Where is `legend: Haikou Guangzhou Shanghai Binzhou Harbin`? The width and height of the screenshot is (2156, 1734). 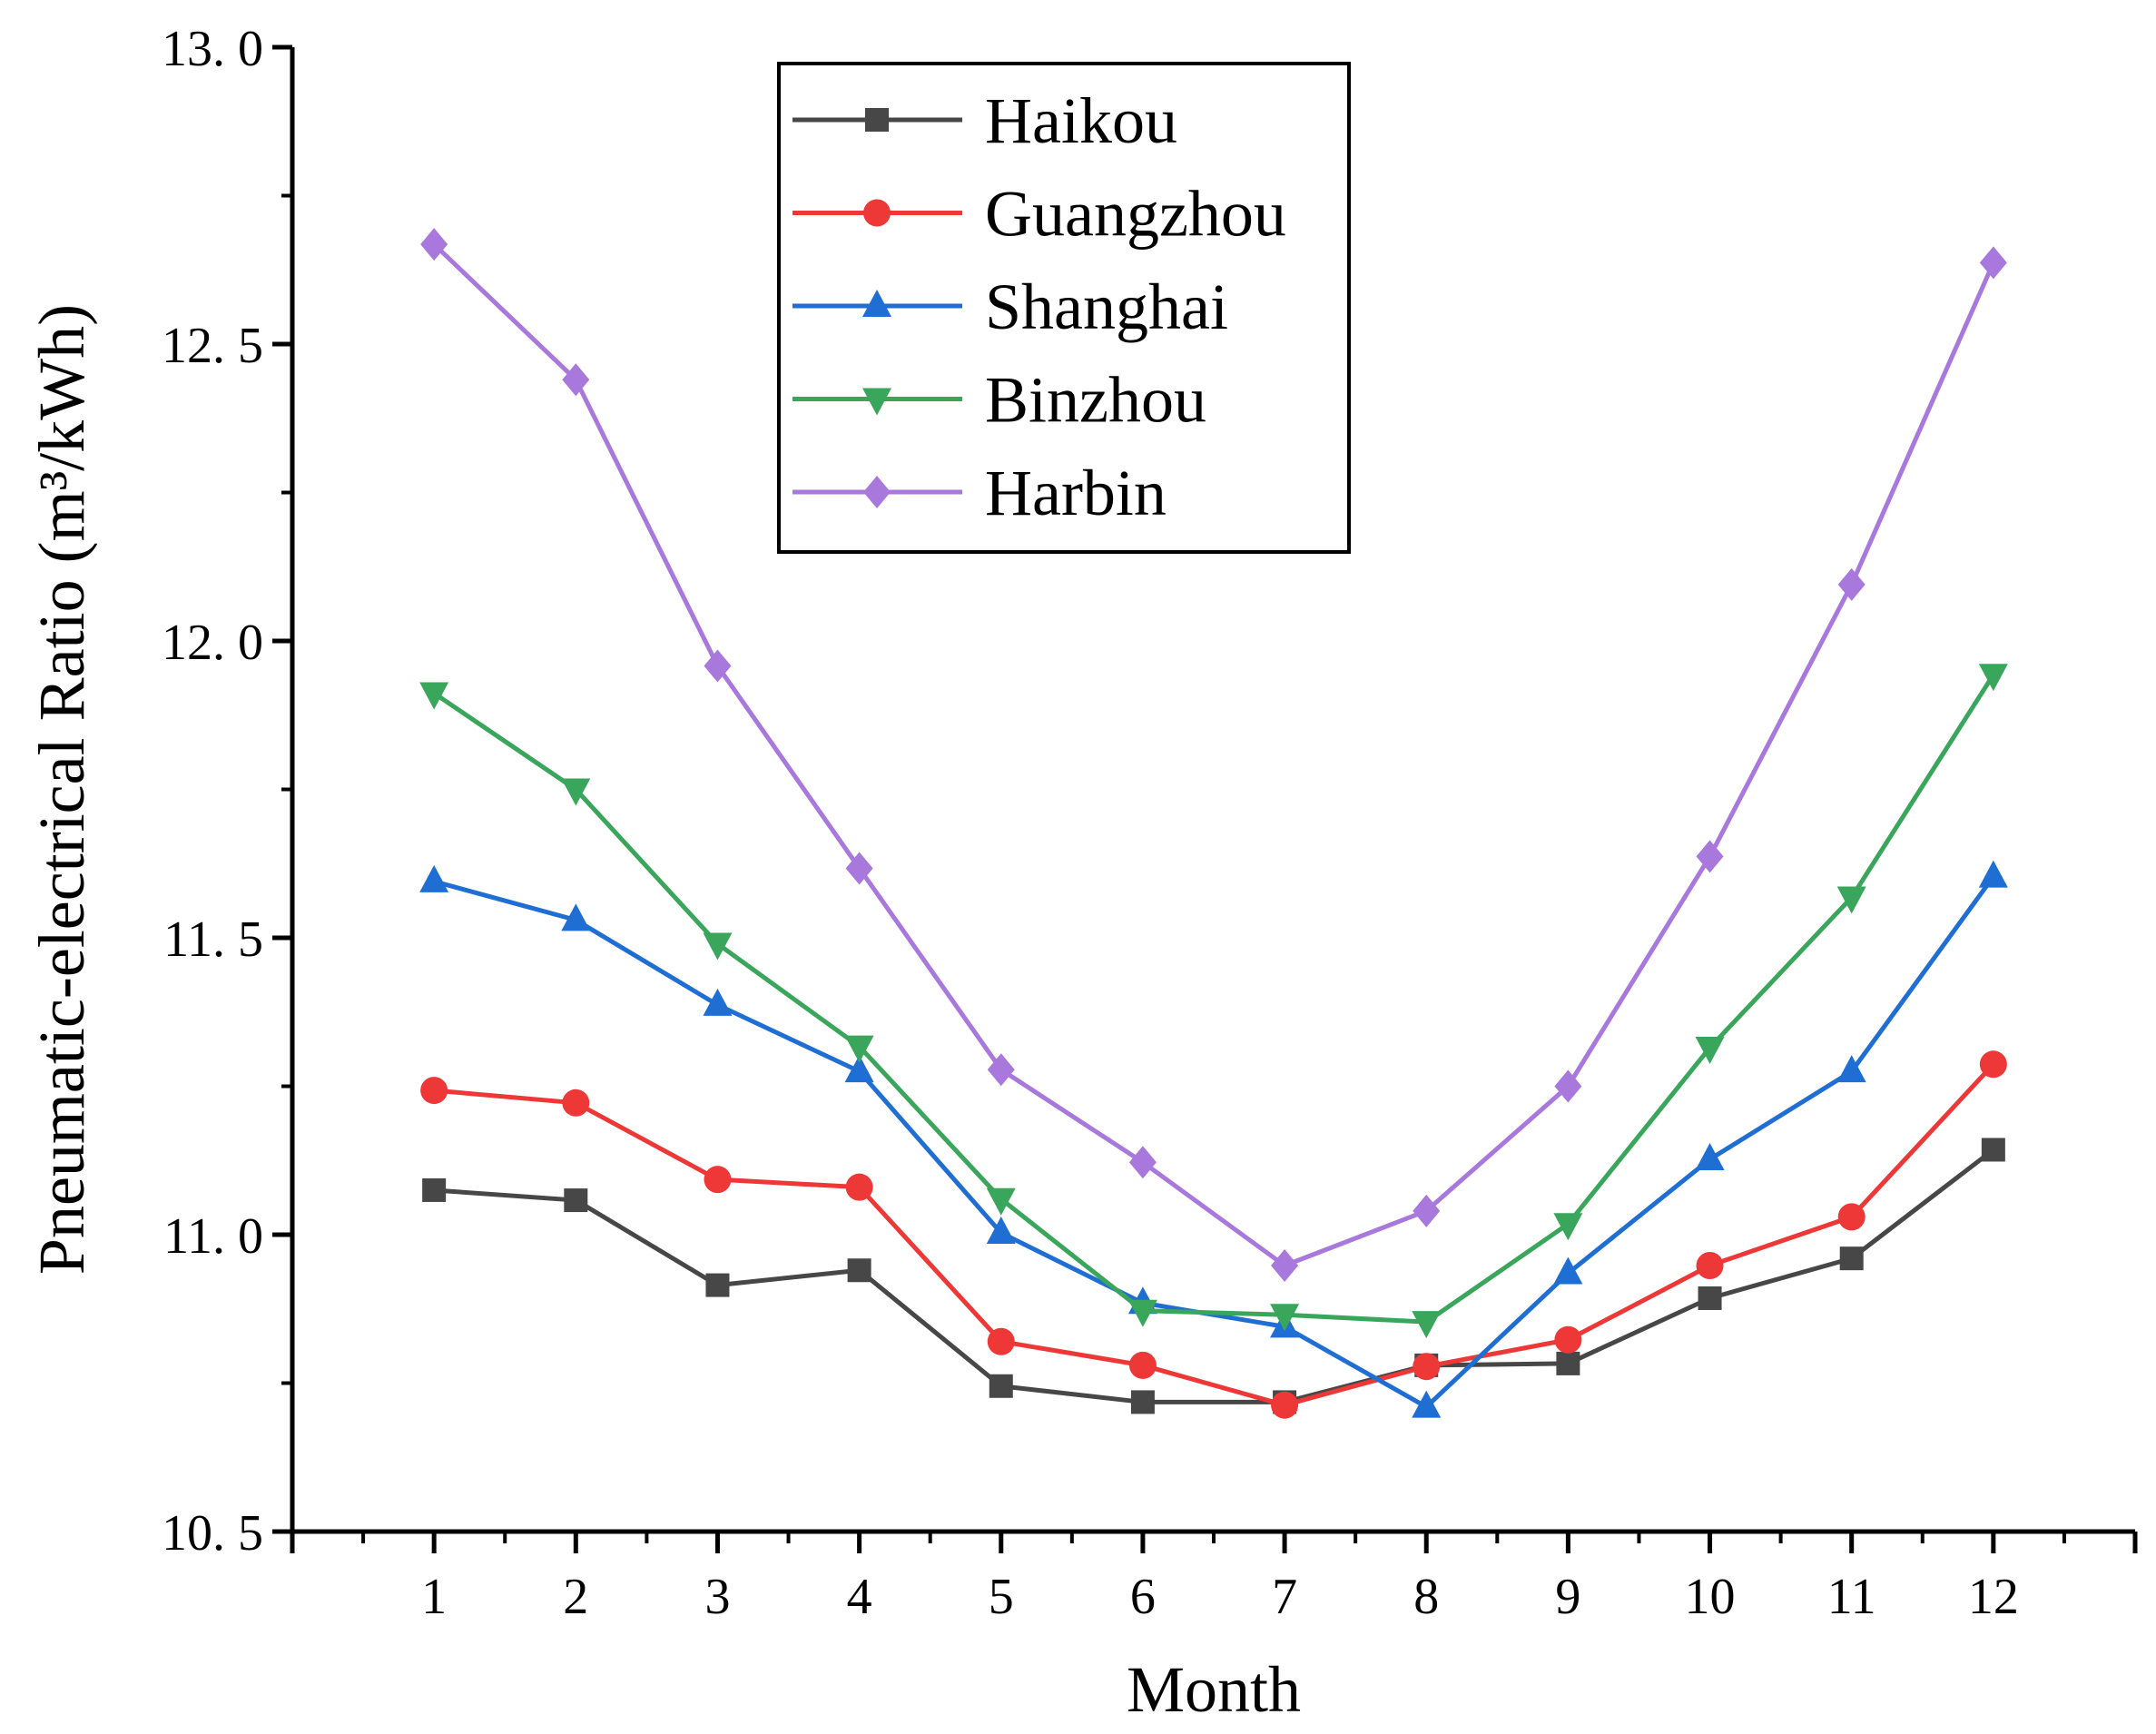
legend: Haikou Guangzhou Shanghai Binzhou Harbin is located at coordinates (1064, 308).